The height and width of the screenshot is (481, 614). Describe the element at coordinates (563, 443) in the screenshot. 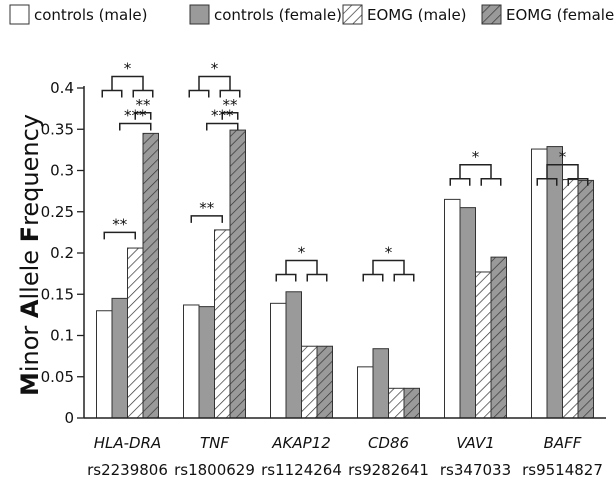

I see `x-category-gene-baff: BAFF` at that location.